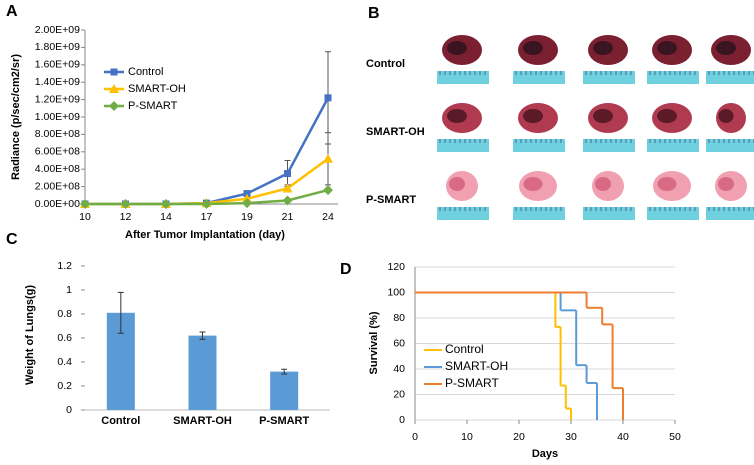 This screenshot has height=465, width=754. Describe the element at coordinates (385, 64) in the screenshot. I see `row-label: Control` at that location.